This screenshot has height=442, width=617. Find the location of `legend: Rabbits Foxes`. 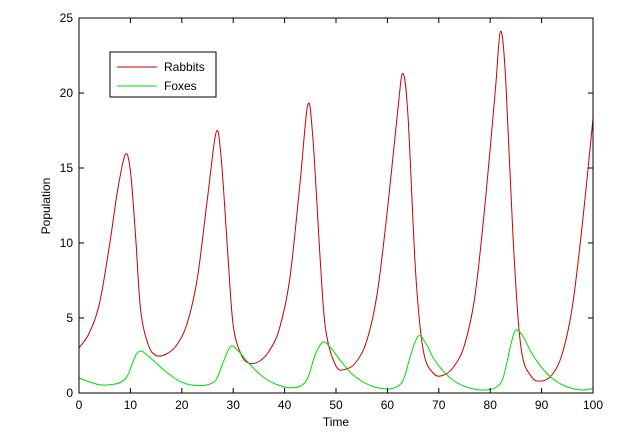

legend: Rabbits Foxes is located at coordinates (163, 74).